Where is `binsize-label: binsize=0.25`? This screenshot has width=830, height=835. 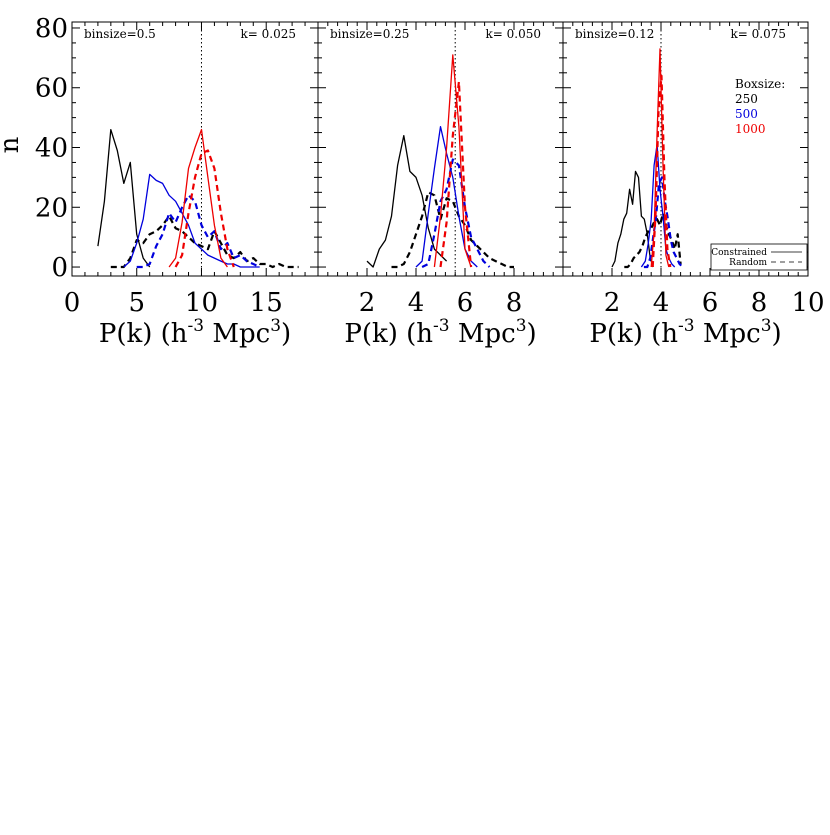
binsize-label: binsize=0.25 is located at coordinates (369, 34).